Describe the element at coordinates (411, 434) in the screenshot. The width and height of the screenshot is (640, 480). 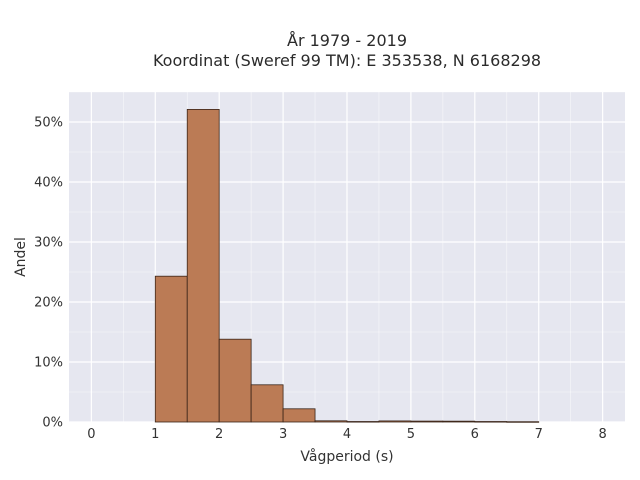
I see `x-tick-label: 5` at that location.